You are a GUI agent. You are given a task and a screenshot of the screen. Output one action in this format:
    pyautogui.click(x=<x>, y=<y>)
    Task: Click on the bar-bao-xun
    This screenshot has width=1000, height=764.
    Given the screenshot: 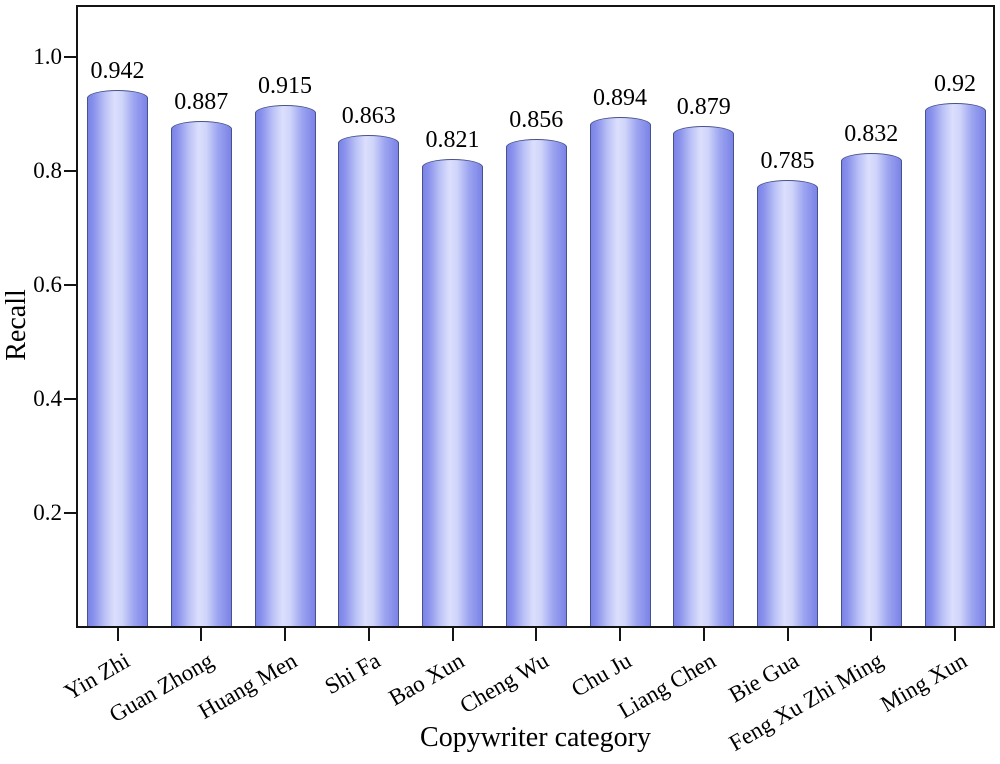 What is the action you would take?
    pyautogui.click(x=452, y=393)
    